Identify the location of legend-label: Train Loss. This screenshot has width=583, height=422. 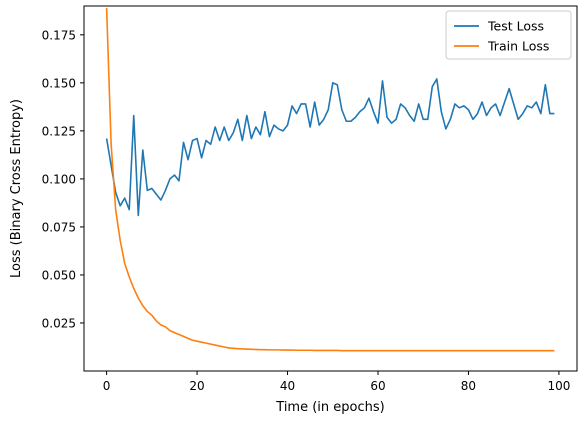
(518, 46).